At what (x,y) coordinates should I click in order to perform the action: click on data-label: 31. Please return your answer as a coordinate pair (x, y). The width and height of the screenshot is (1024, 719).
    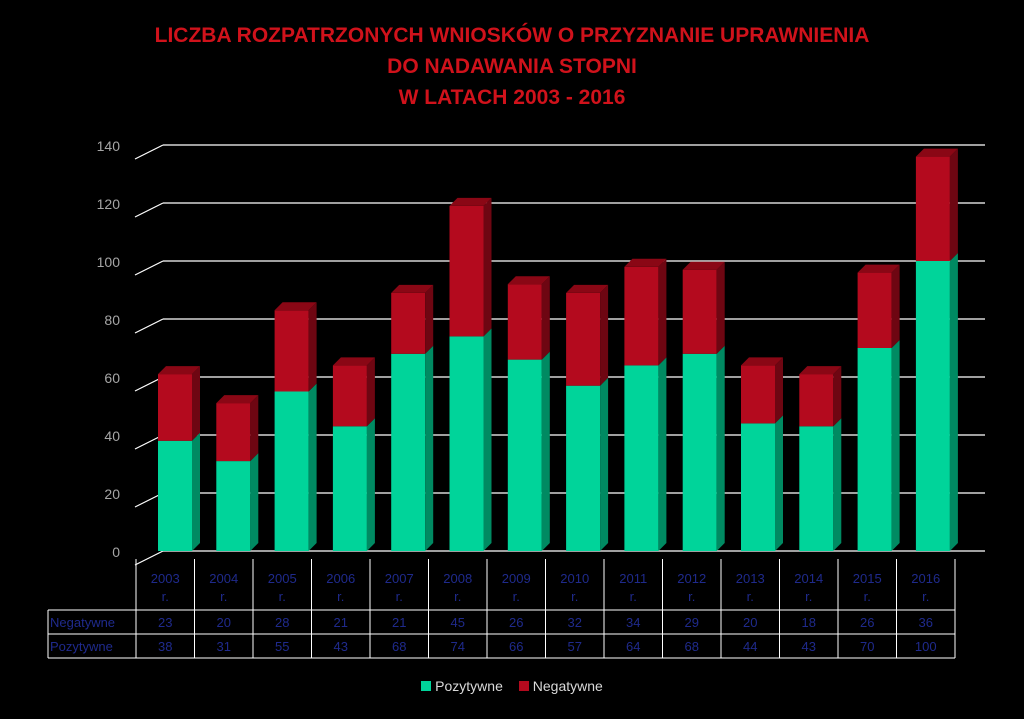
    Looking at the image, I should click on (224, 646).